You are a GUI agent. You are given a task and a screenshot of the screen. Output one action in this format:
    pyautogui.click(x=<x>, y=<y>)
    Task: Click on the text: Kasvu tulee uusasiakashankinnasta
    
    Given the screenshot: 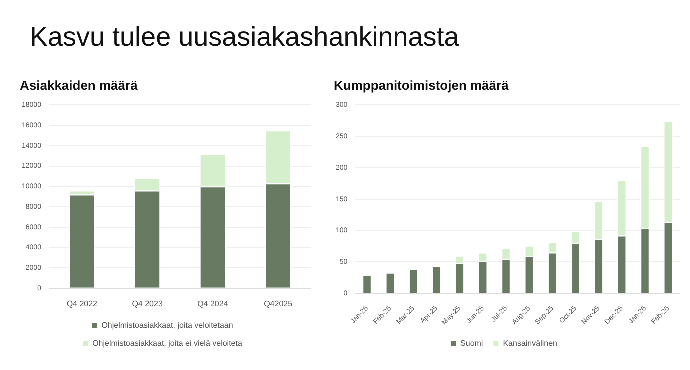 What is the action you would take?
    pyautogui.click(x=245, y=37)
    